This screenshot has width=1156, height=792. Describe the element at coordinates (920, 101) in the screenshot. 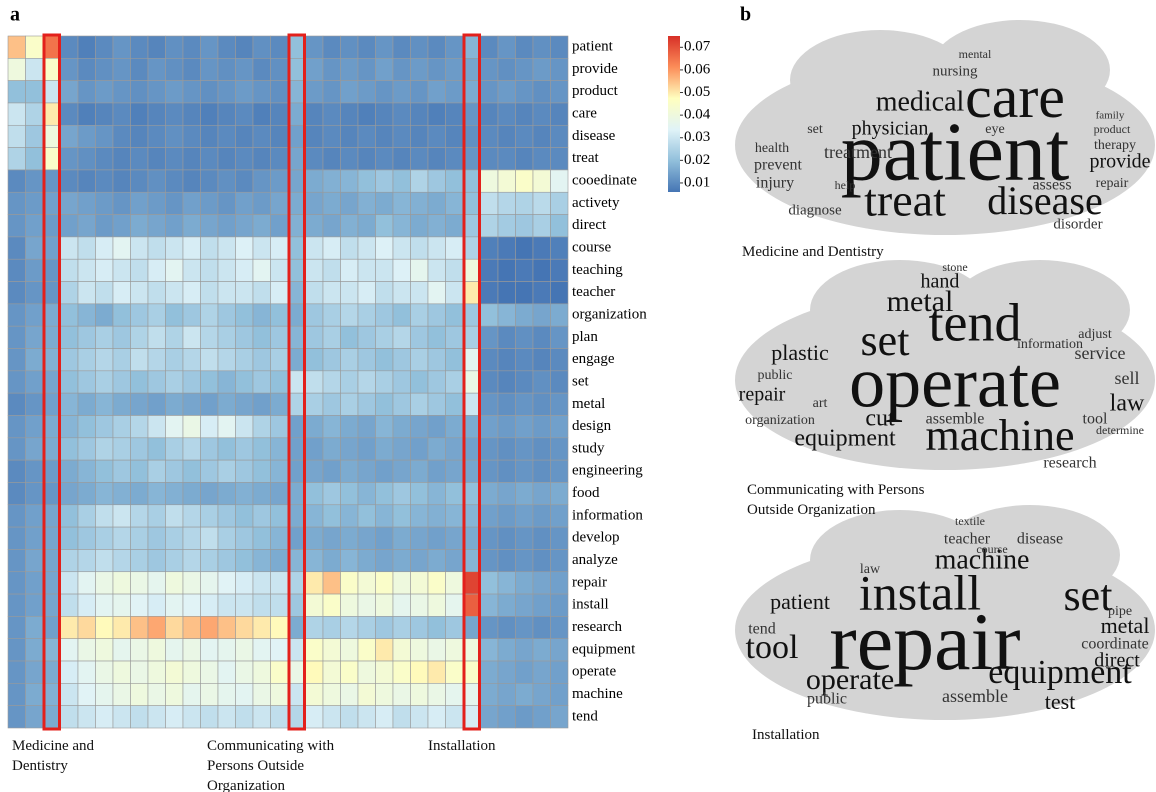

I see `cloud-word: medical` at that location.